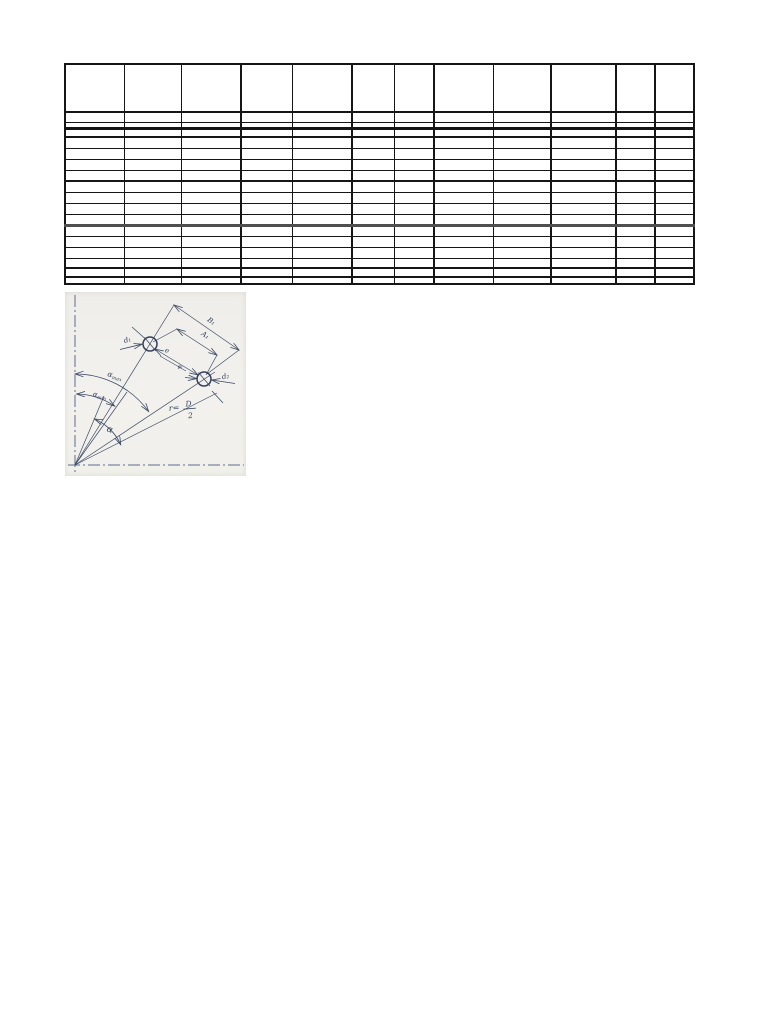  Describe the element at coordinates (95, 394) in the screenshot. I see `alpha-min-symbol: α` at that location.